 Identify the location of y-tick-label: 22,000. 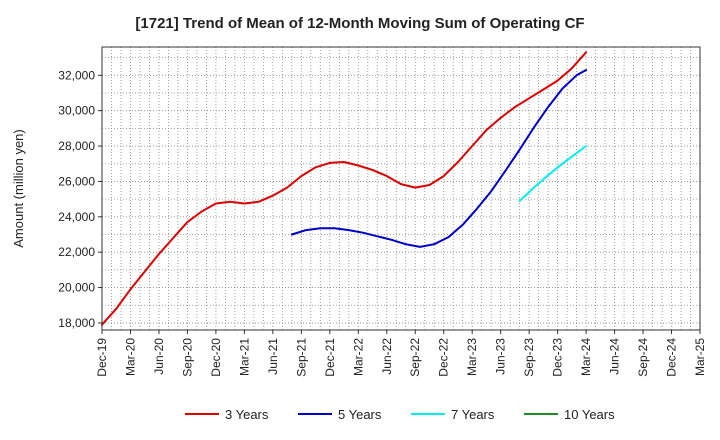
(76, 252).